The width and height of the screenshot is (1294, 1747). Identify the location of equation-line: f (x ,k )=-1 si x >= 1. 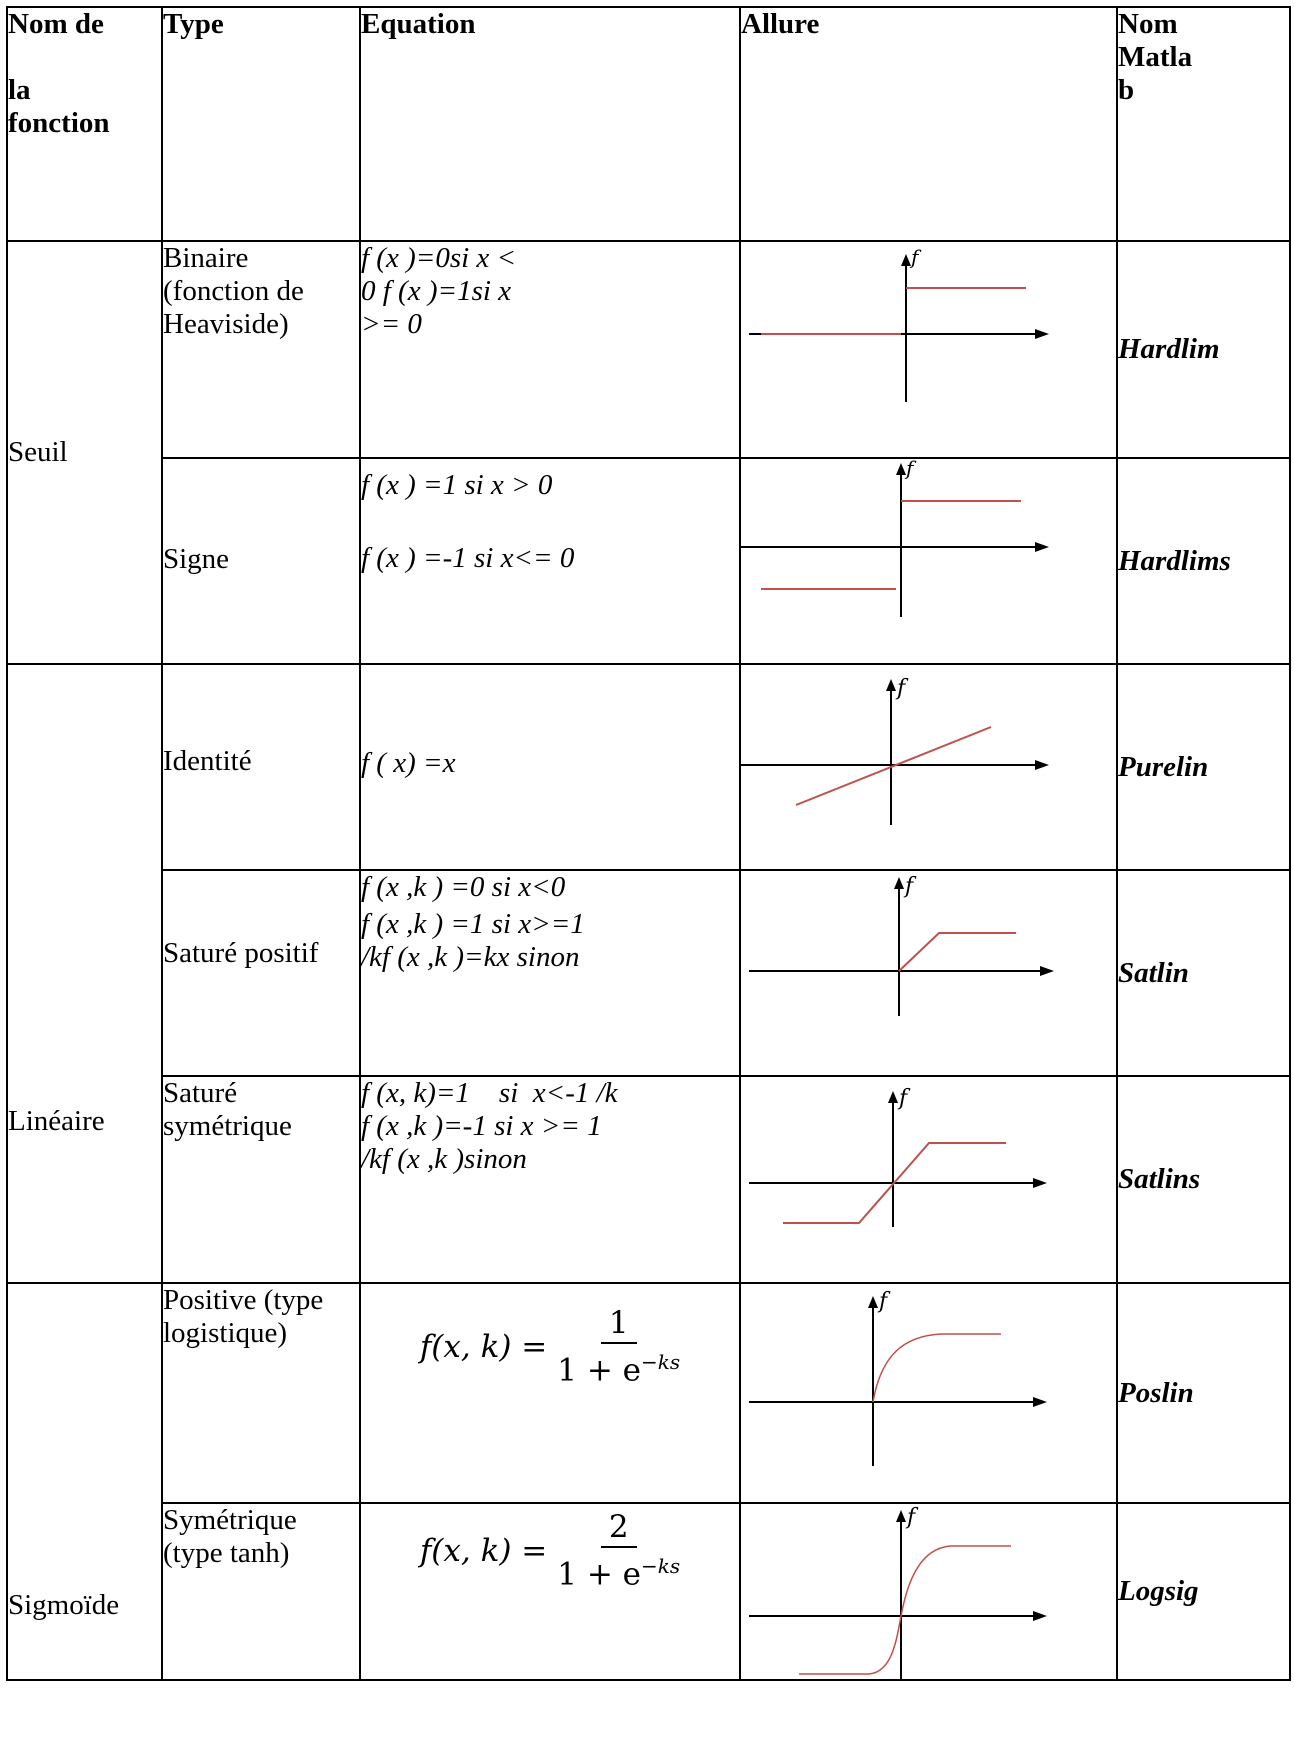
(481, 1126).